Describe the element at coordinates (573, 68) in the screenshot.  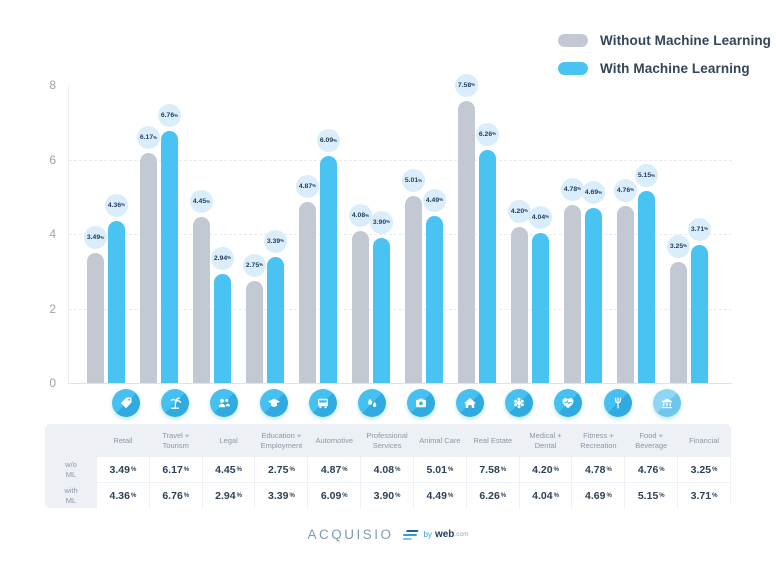
I see `legend-swatch-blue` at that location.